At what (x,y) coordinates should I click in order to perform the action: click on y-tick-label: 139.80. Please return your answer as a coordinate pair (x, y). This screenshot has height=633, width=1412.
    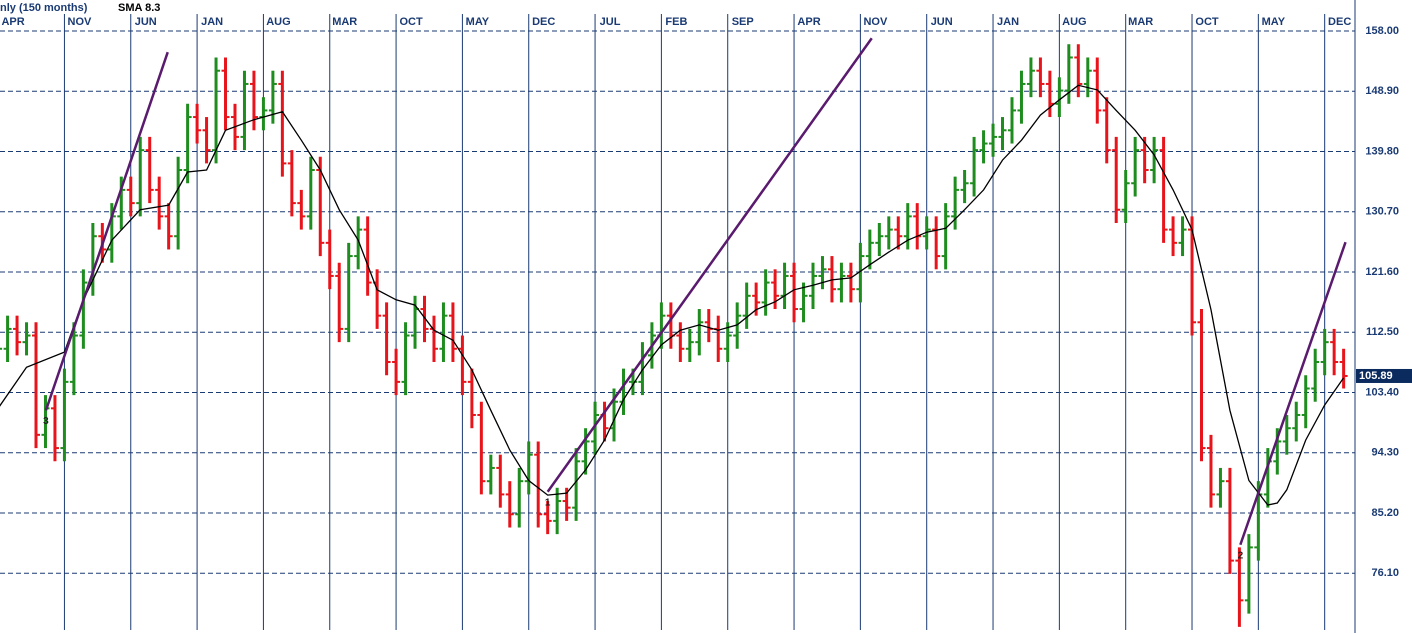
    Looking at the image, I should click on (1382, 151).